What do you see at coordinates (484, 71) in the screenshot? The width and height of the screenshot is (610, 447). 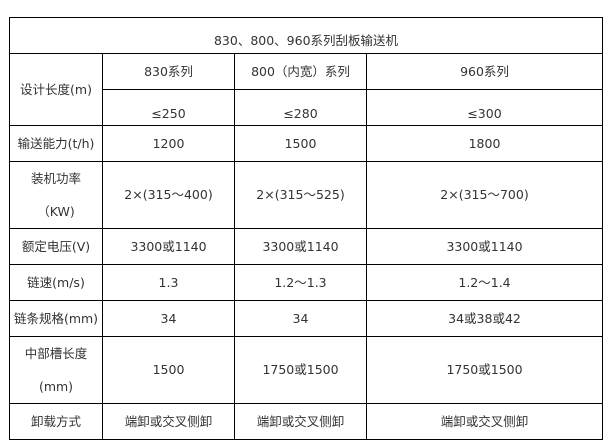 I see `column-header: 960系列` at bounding box center [484, 71].